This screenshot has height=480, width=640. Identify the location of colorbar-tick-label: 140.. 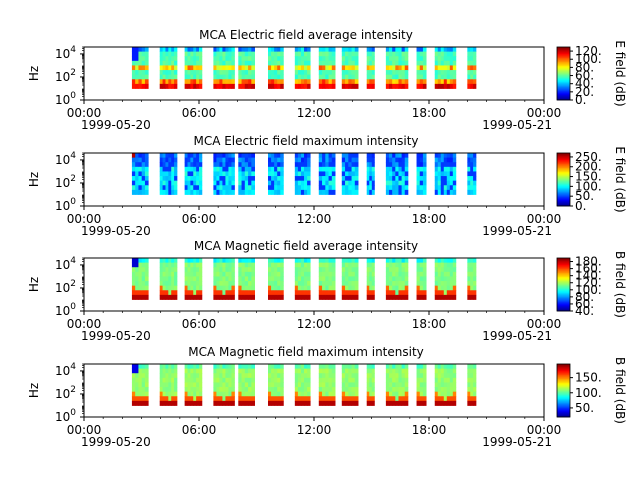
(588, 276).